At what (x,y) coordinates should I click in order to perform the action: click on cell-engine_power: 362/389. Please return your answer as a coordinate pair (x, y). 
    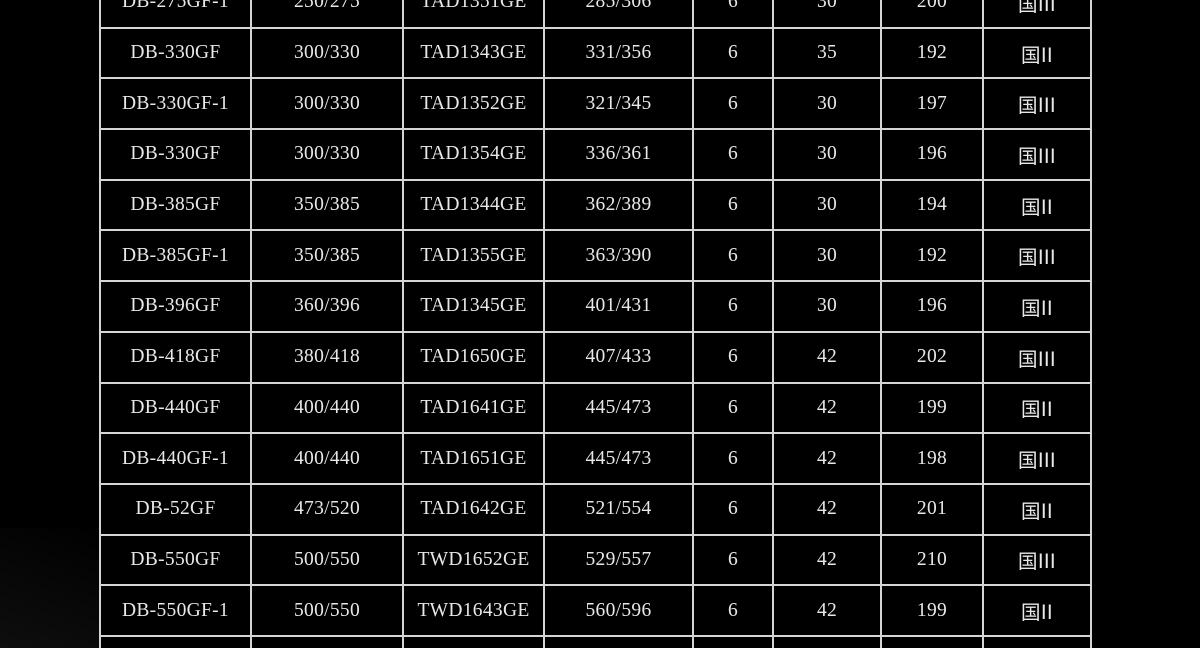
    Looking at the image, I should click on (618, 205).